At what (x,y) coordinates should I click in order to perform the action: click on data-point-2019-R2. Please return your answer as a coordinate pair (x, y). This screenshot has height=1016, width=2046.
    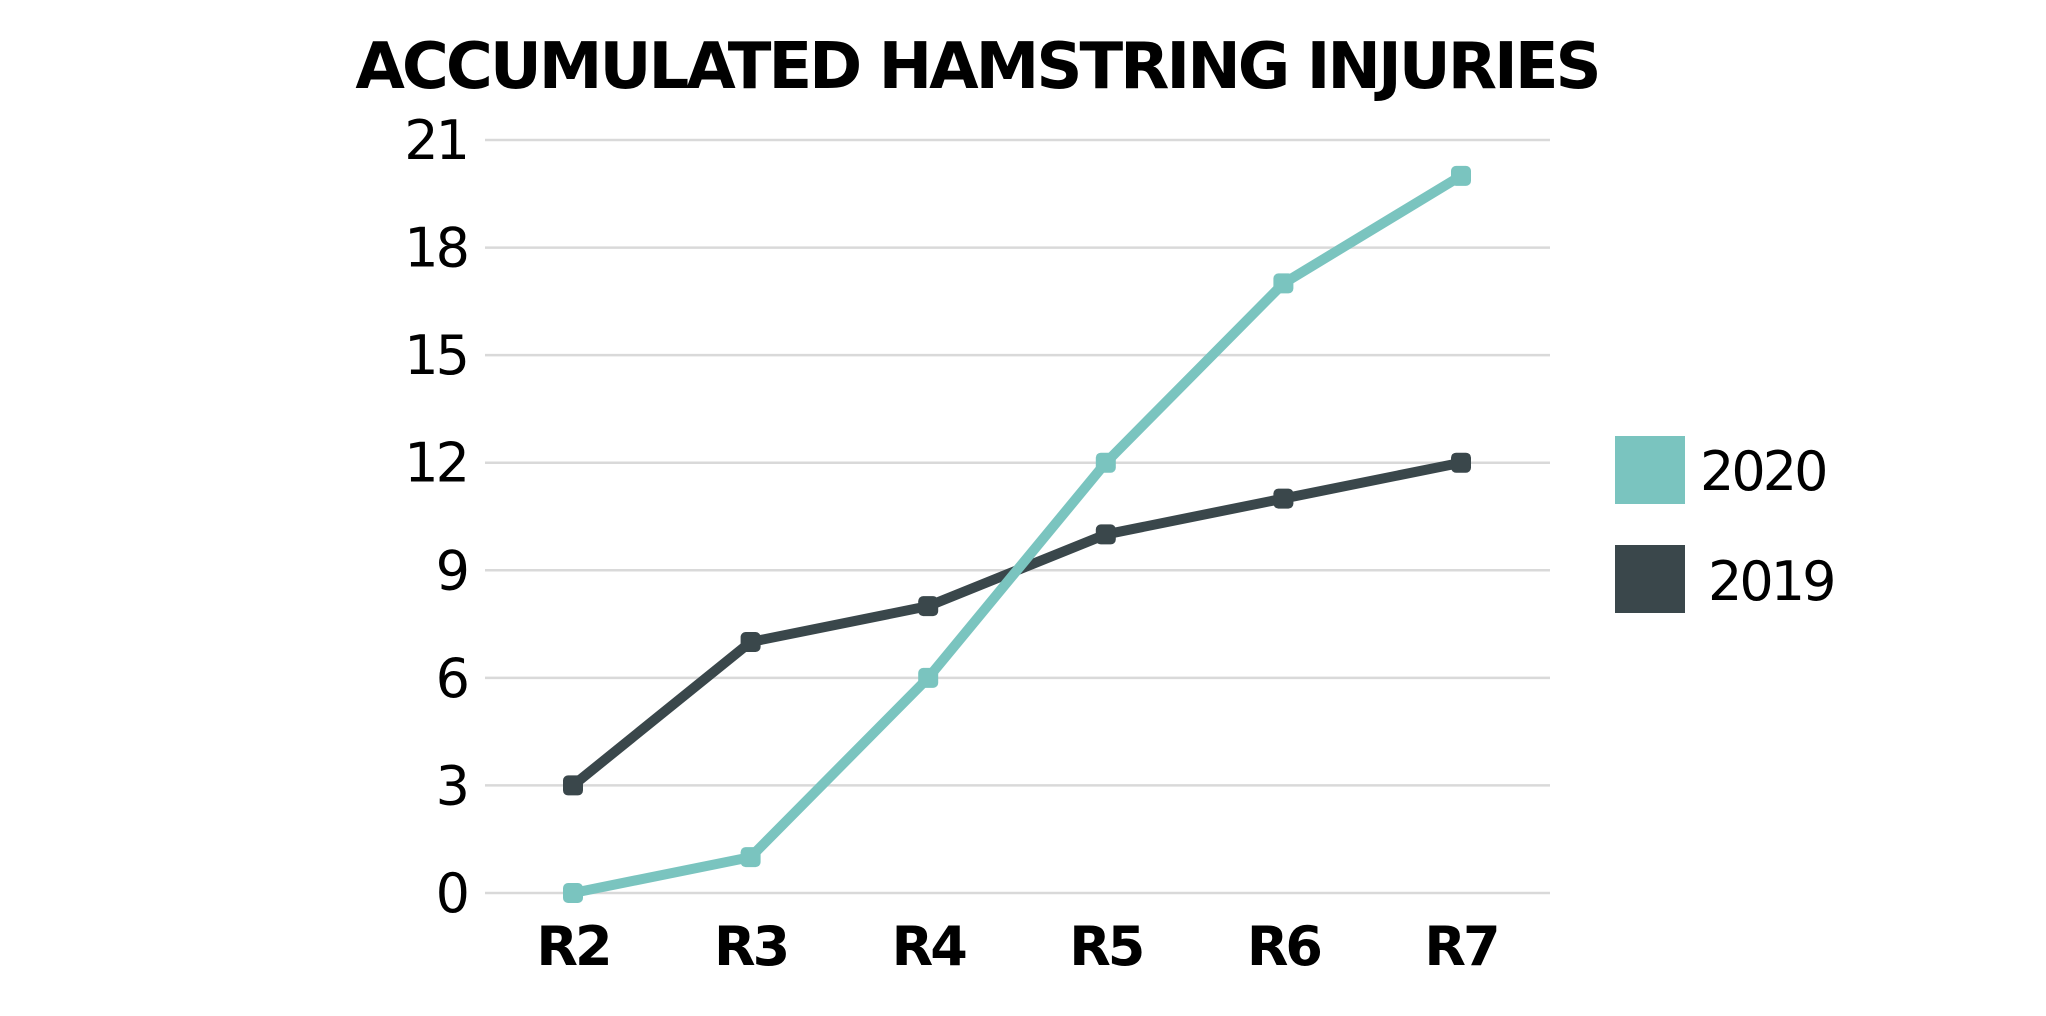
    Looking at the image, I should click on (573, 785).